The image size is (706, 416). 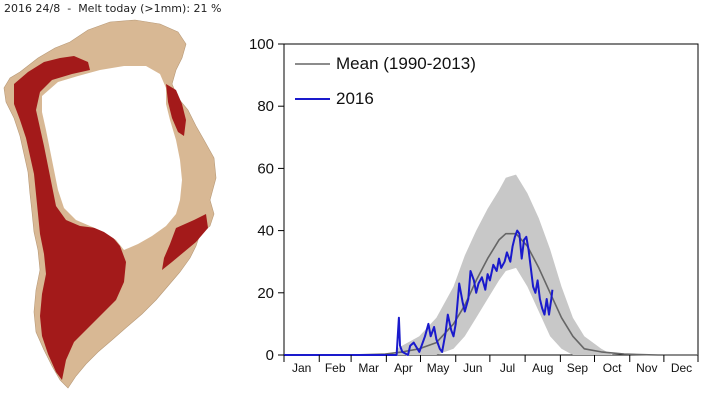 I want to click on greenland-melt-east, so click(x=176, y=110).